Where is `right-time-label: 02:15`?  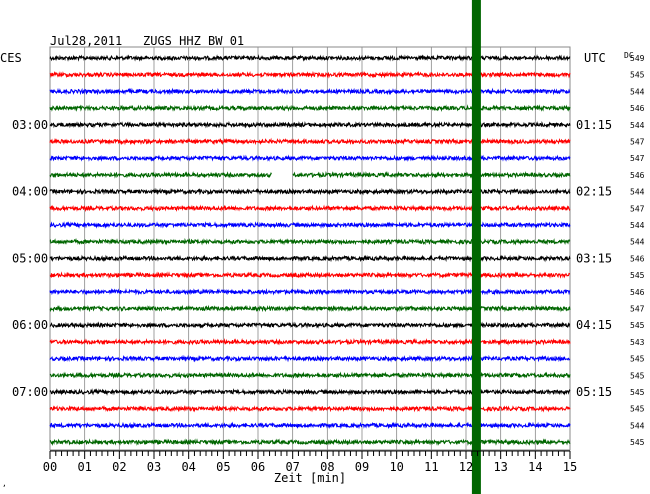
right-time-label: 02:15 is located at coordinates (594, 192).